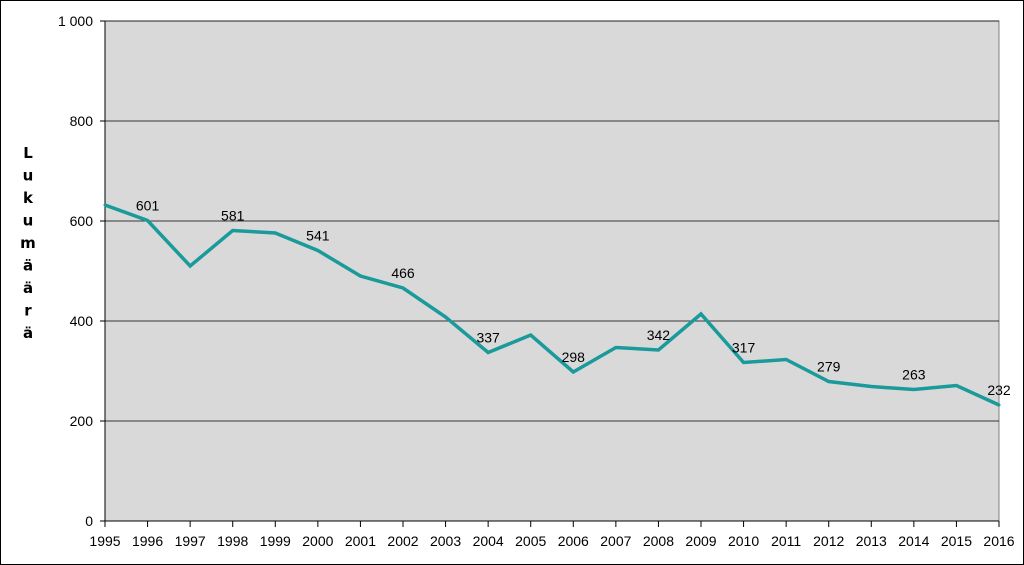 This screenshot has width=1024, height=565. Describe the element at coordinates (104, 541) in the screenshot. I see `x-tick-label: 1995` at that location.